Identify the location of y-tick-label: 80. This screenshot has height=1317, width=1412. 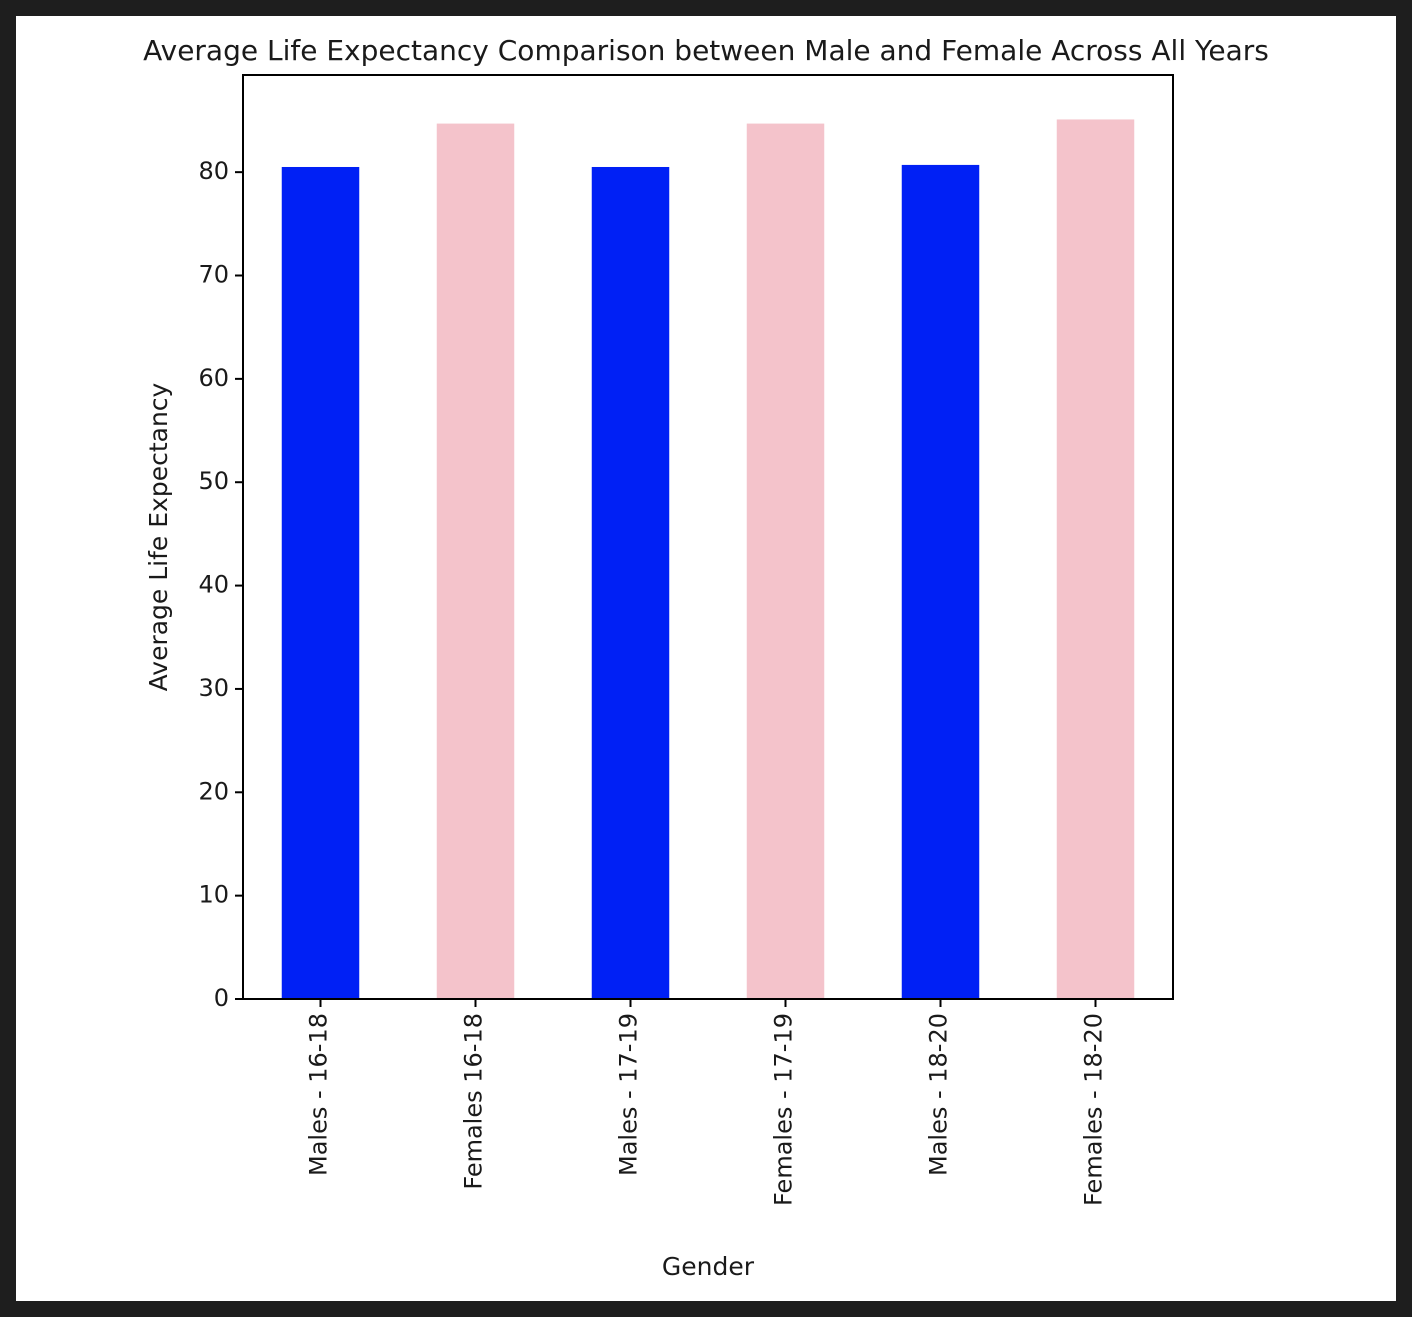
(213, 171).